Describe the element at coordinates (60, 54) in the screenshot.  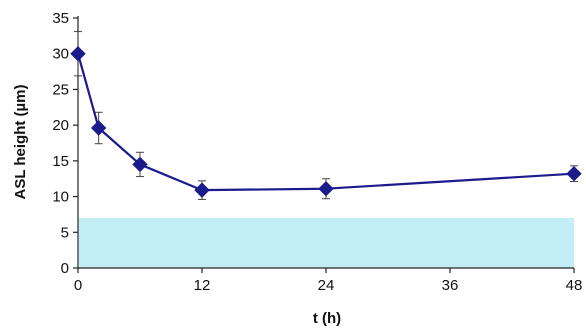
I see `y-tick-label: 30` at that location.